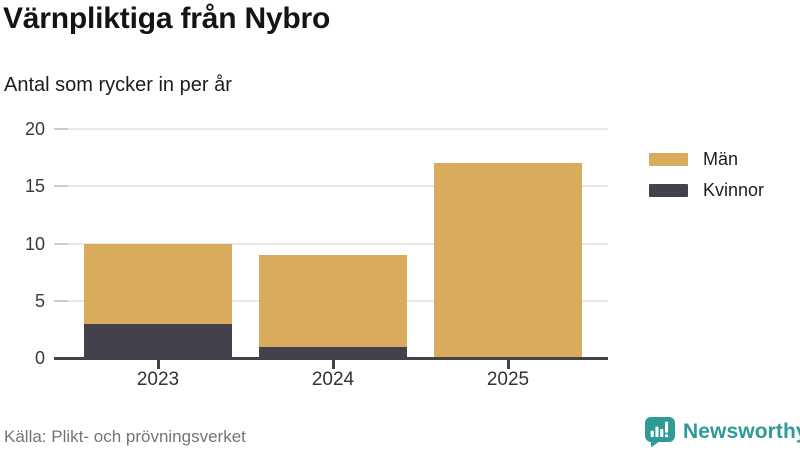 The width and height of the screenshot is (800, 450). What do you see at coordinates (333, 352) in the screenshot?
I see `bar-kvinnor-2024` at bounding box center [333, 352].